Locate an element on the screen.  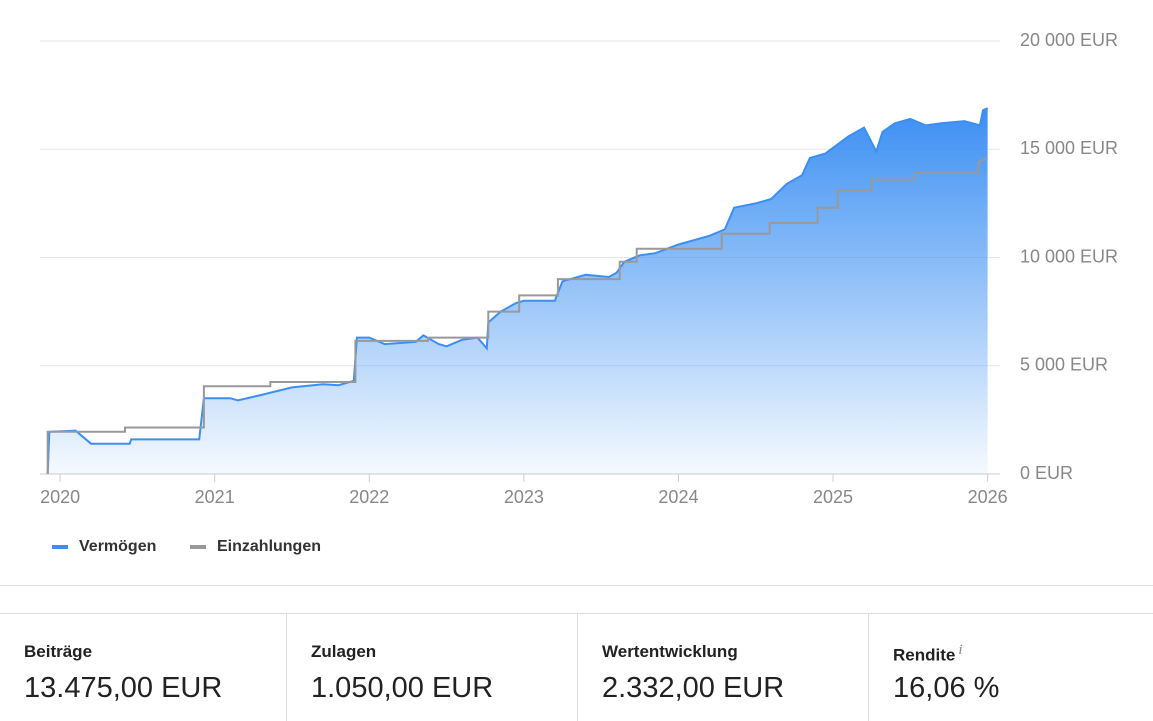
summary-value: 13.475,00 EUR is located at coordinates (123, 688).